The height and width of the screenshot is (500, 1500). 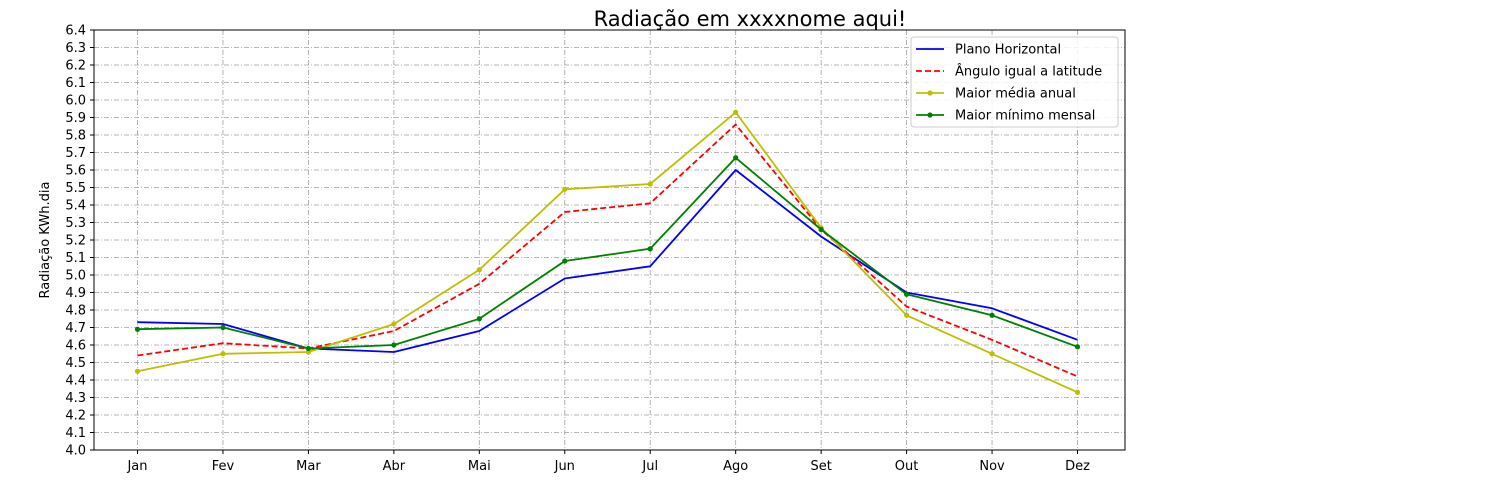 What do you see at coordinates (75, 153) in the screenshot?
I see `y-tick-label: 5.7` at bounding box center [75, 153].